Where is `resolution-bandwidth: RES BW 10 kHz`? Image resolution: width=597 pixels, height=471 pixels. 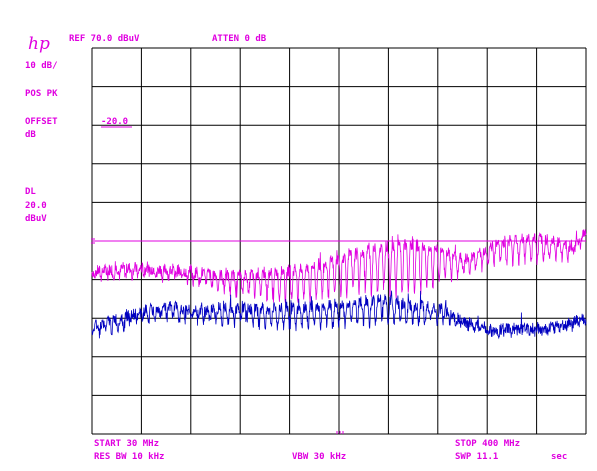 resolution-bandwidth: RES BW 10 kHz is located at coordinates (129, 457).